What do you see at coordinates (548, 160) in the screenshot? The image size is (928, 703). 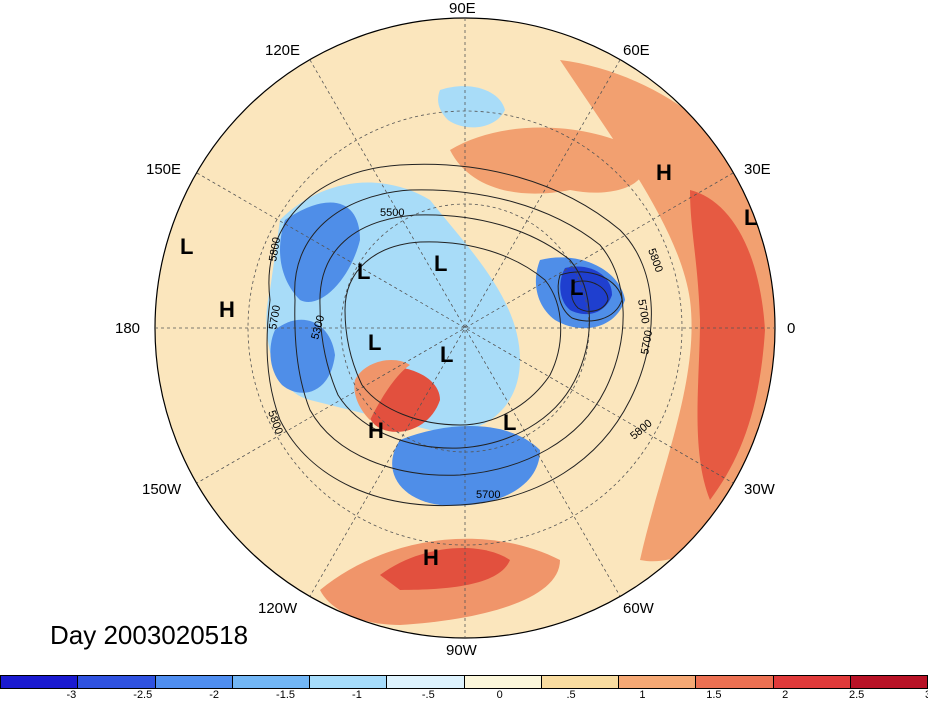 I see `warm-region-siberia` at bounding box center [548, 160].